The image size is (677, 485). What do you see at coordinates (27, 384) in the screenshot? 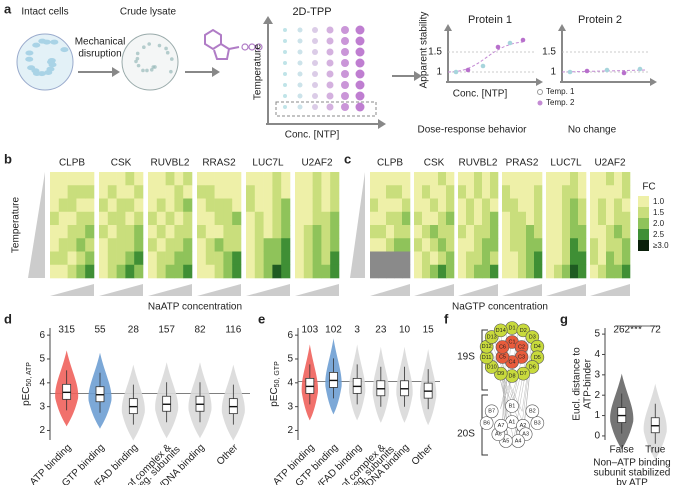
I see `axis-title: pEC50, ATP` at bounding box center [27, 384].